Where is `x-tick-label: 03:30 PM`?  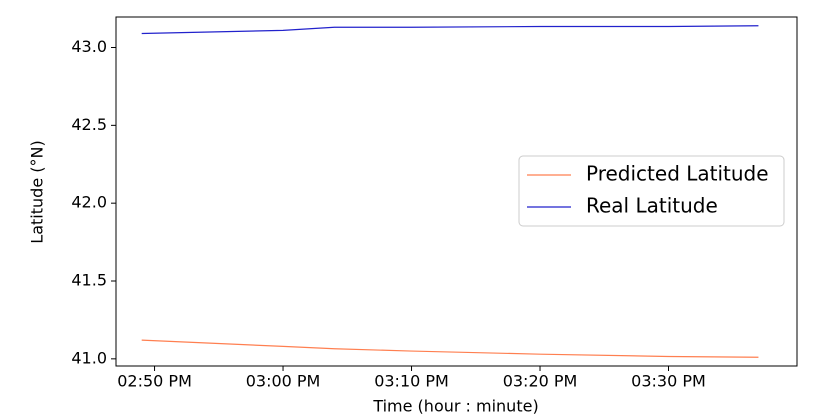
x-tick-label: 03:30 PM is located at coordinates (668, 381).